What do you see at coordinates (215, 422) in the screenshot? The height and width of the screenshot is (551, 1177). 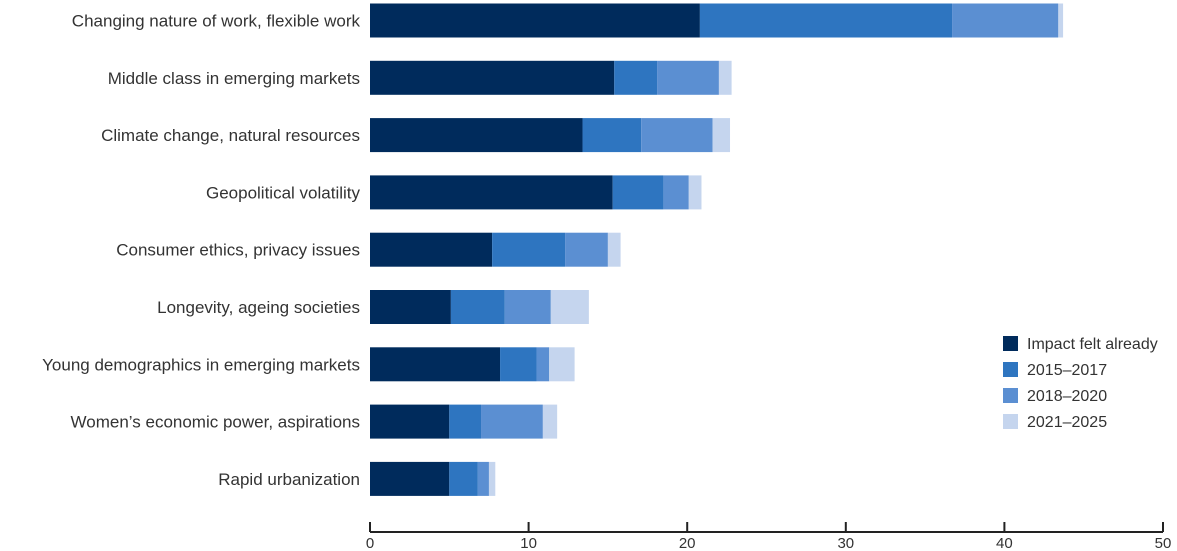 I see `category-label: Women’s economic power, aspirations` at bounding box center [215, 422].